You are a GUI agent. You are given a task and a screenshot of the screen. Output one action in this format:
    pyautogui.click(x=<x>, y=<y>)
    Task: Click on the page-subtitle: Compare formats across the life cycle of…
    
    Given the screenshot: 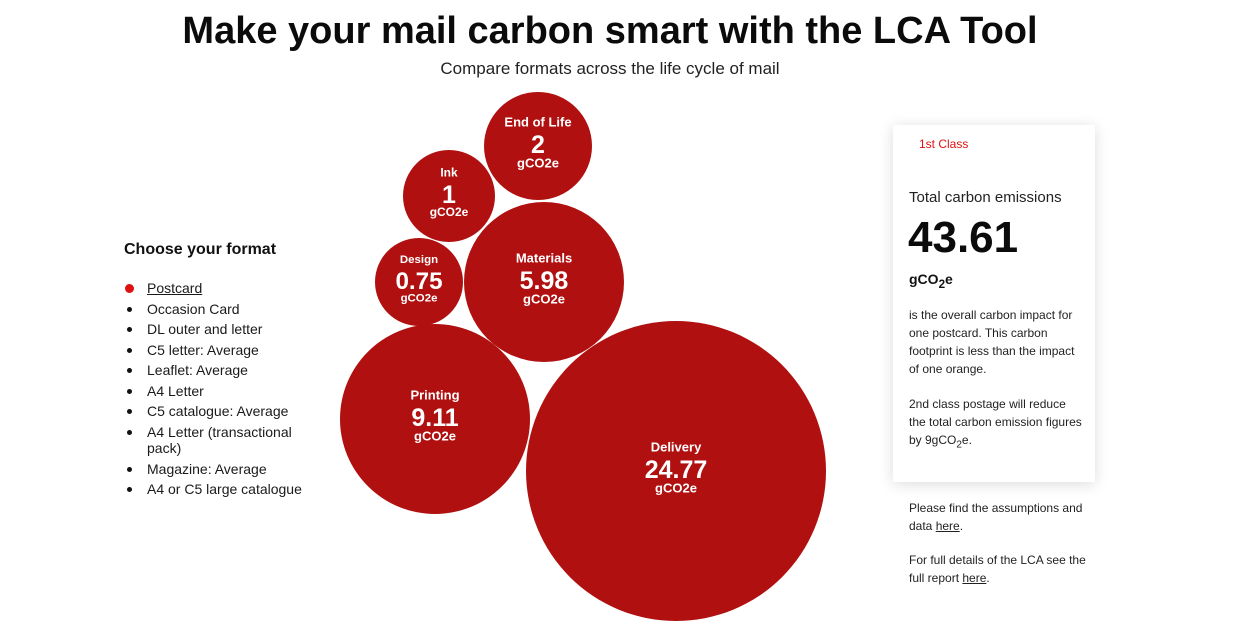 What is the action you would take?
    pyautogui.click(x=610, y=68)
    